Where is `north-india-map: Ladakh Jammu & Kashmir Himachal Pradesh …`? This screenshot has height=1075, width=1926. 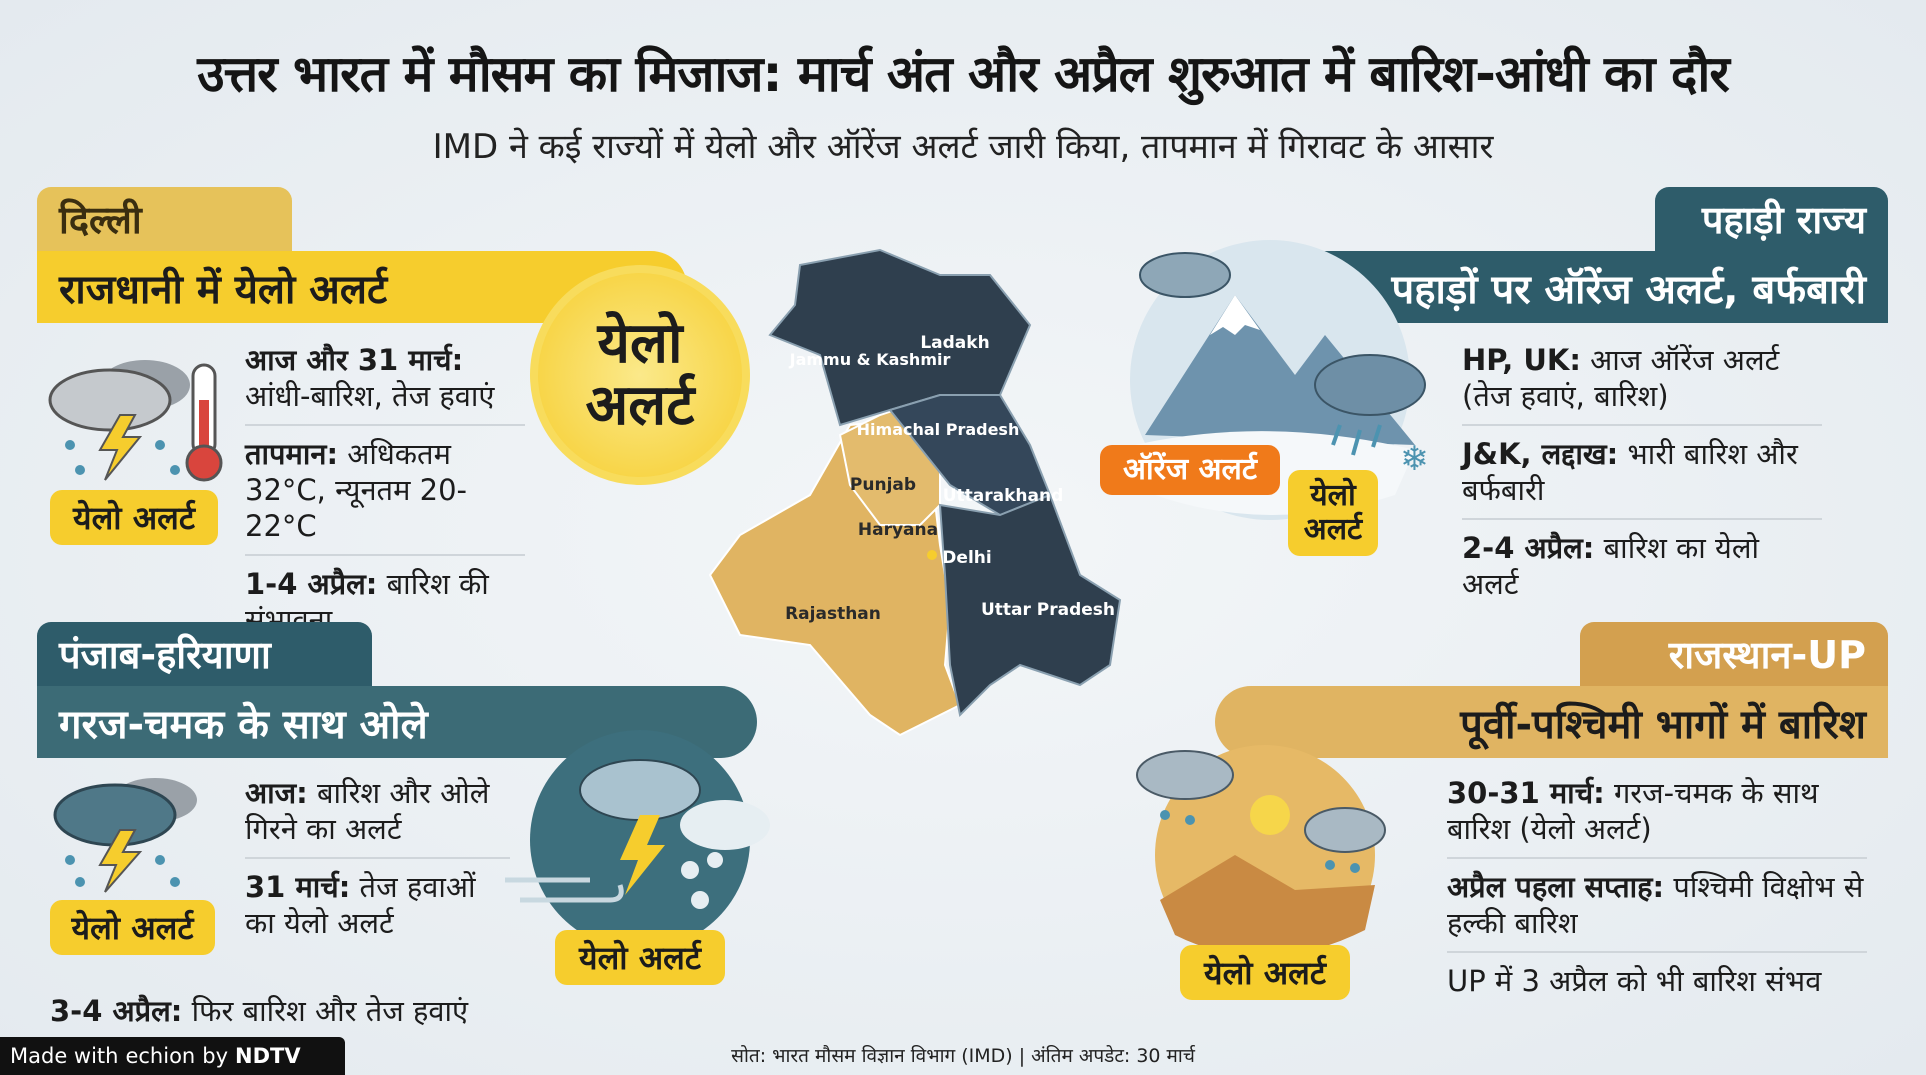 north-india-map: Ladakh Jammu & Kashmir Himachal Pradesh … is located at coordinates (915, 492).